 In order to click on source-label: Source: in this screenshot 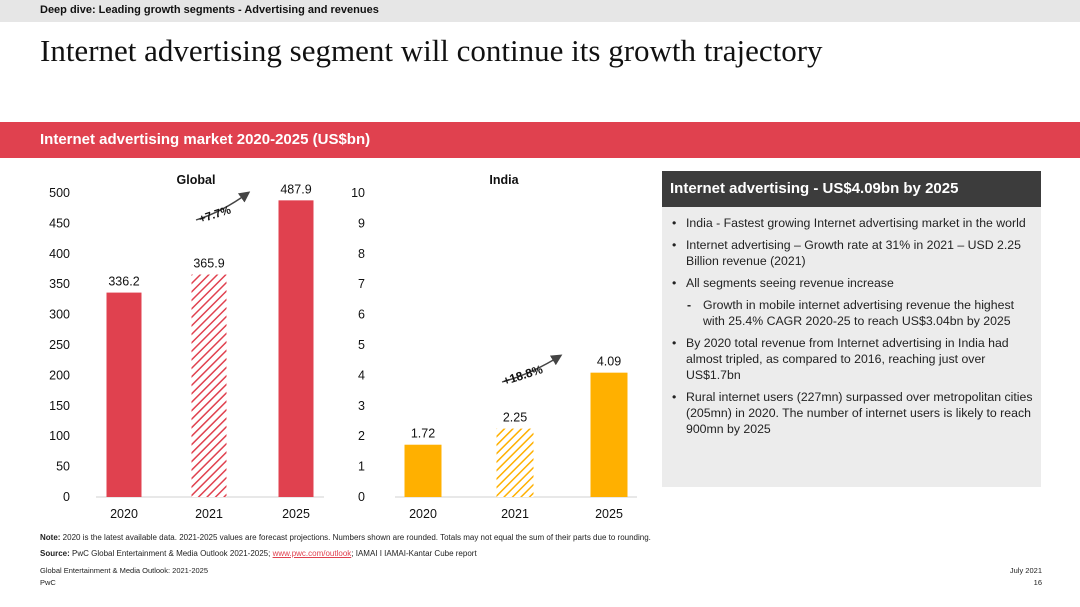, I will do `click(55, 553)`.